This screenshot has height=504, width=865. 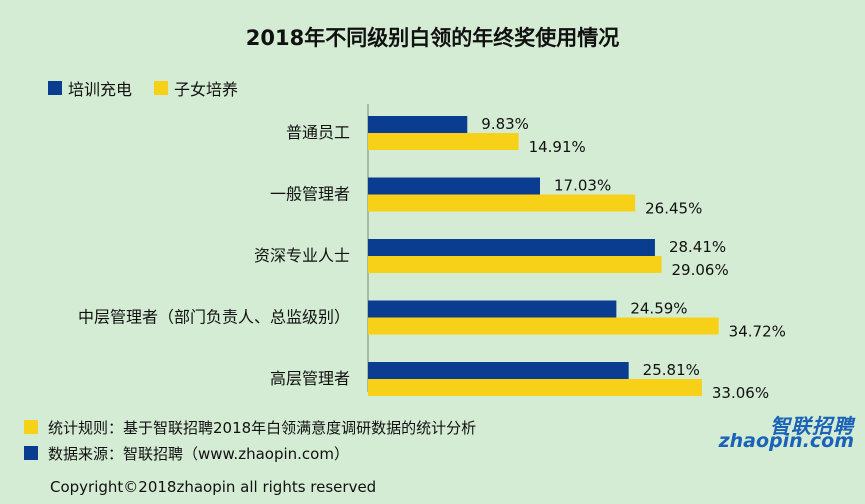 I want to click on data-label: 29.06%, so click(x=700, y=270).